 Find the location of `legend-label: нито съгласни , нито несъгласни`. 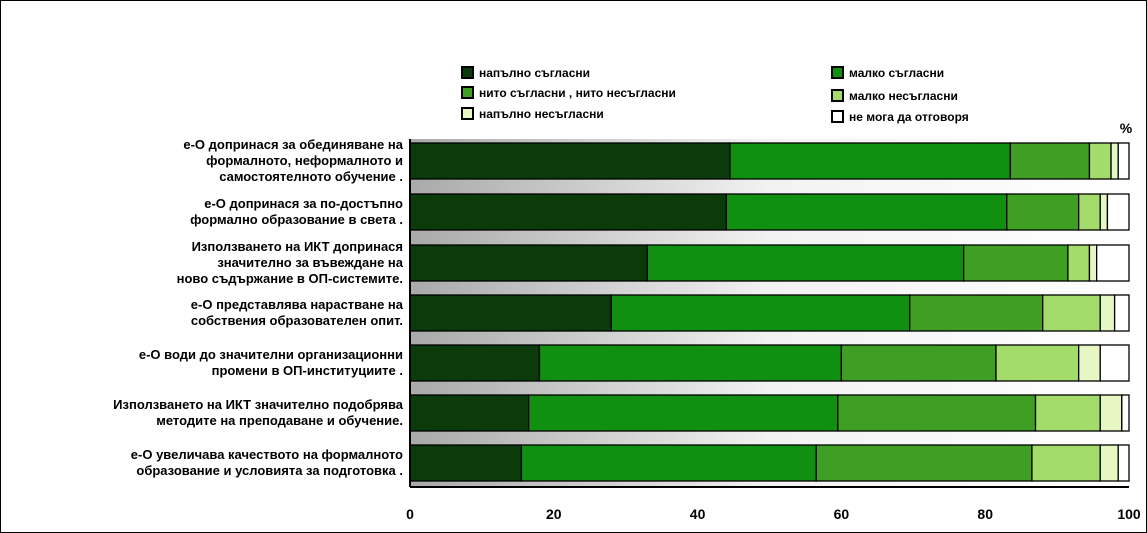

legend-label: нито съгласни , нито несъгласни is located at coordinates (577, 93).